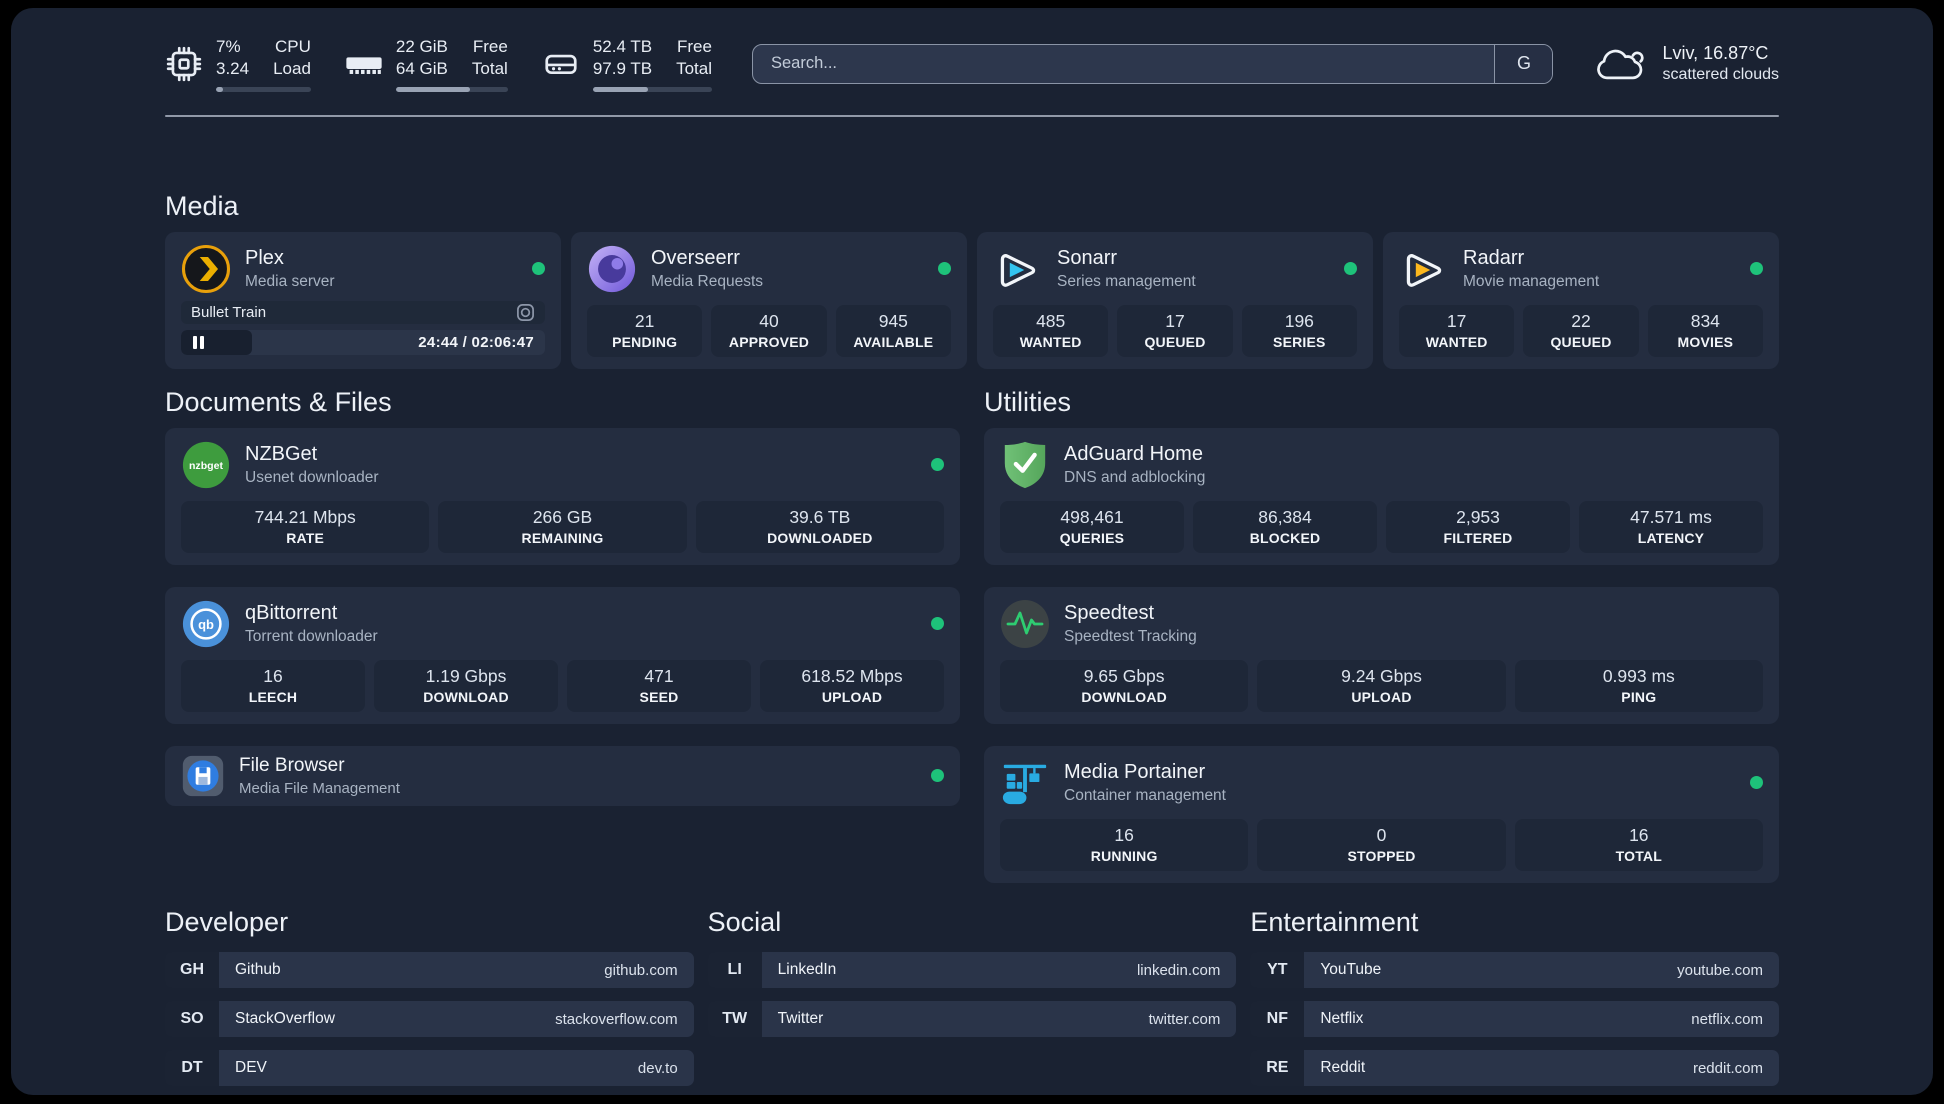 This screenshot has height=1104, width=1944. I want to click on section-title-social: Social, so click(744, 921).